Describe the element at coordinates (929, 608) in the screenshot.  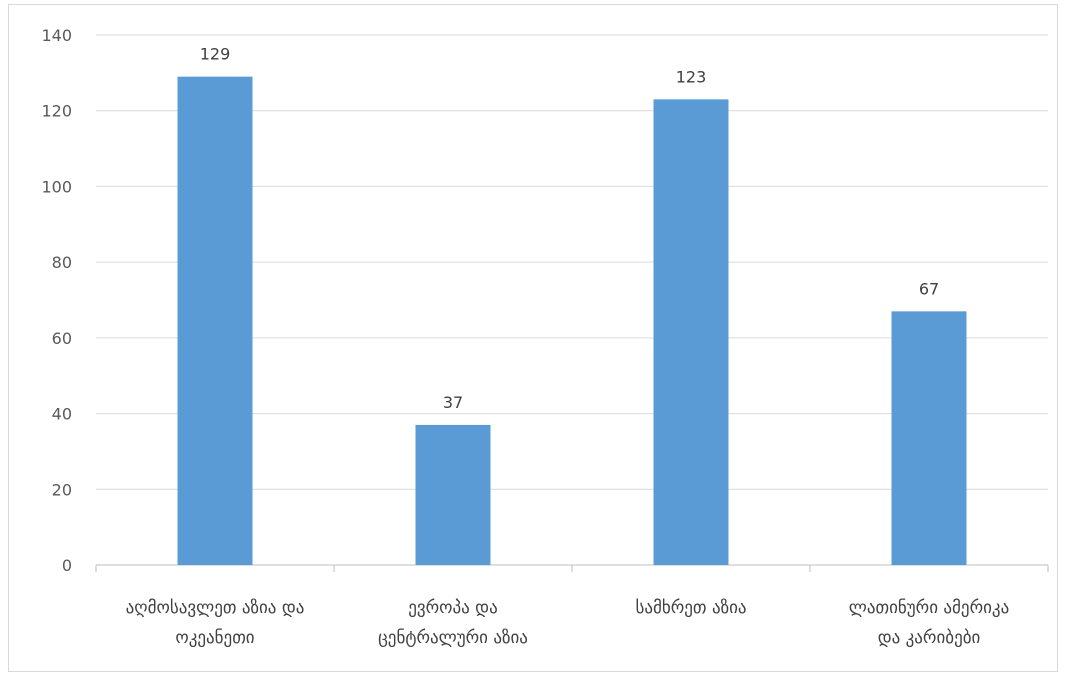
I see `x-category-label: ლათინური ამერიკა` at that location.